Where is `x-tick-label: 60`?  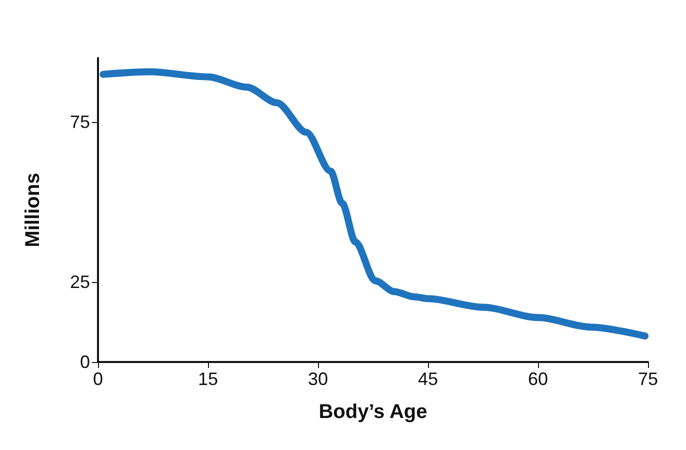
x-tick-label: 60 is located at coordinates (538, 379).